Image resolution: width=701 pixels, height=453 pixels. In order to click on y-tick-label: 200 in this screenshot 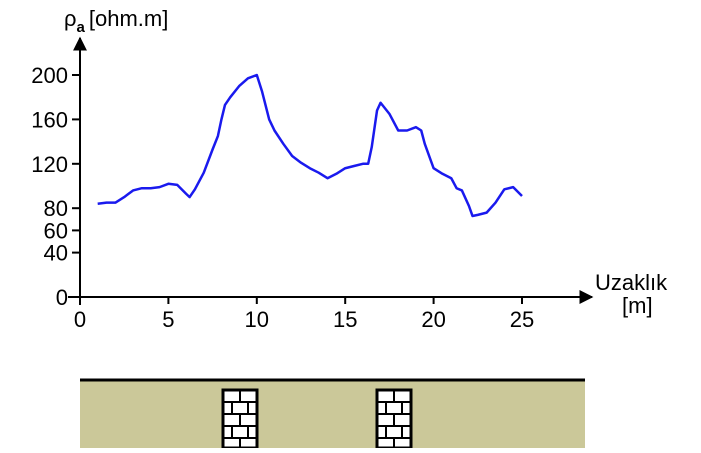, I will do `click(49, 75)`.